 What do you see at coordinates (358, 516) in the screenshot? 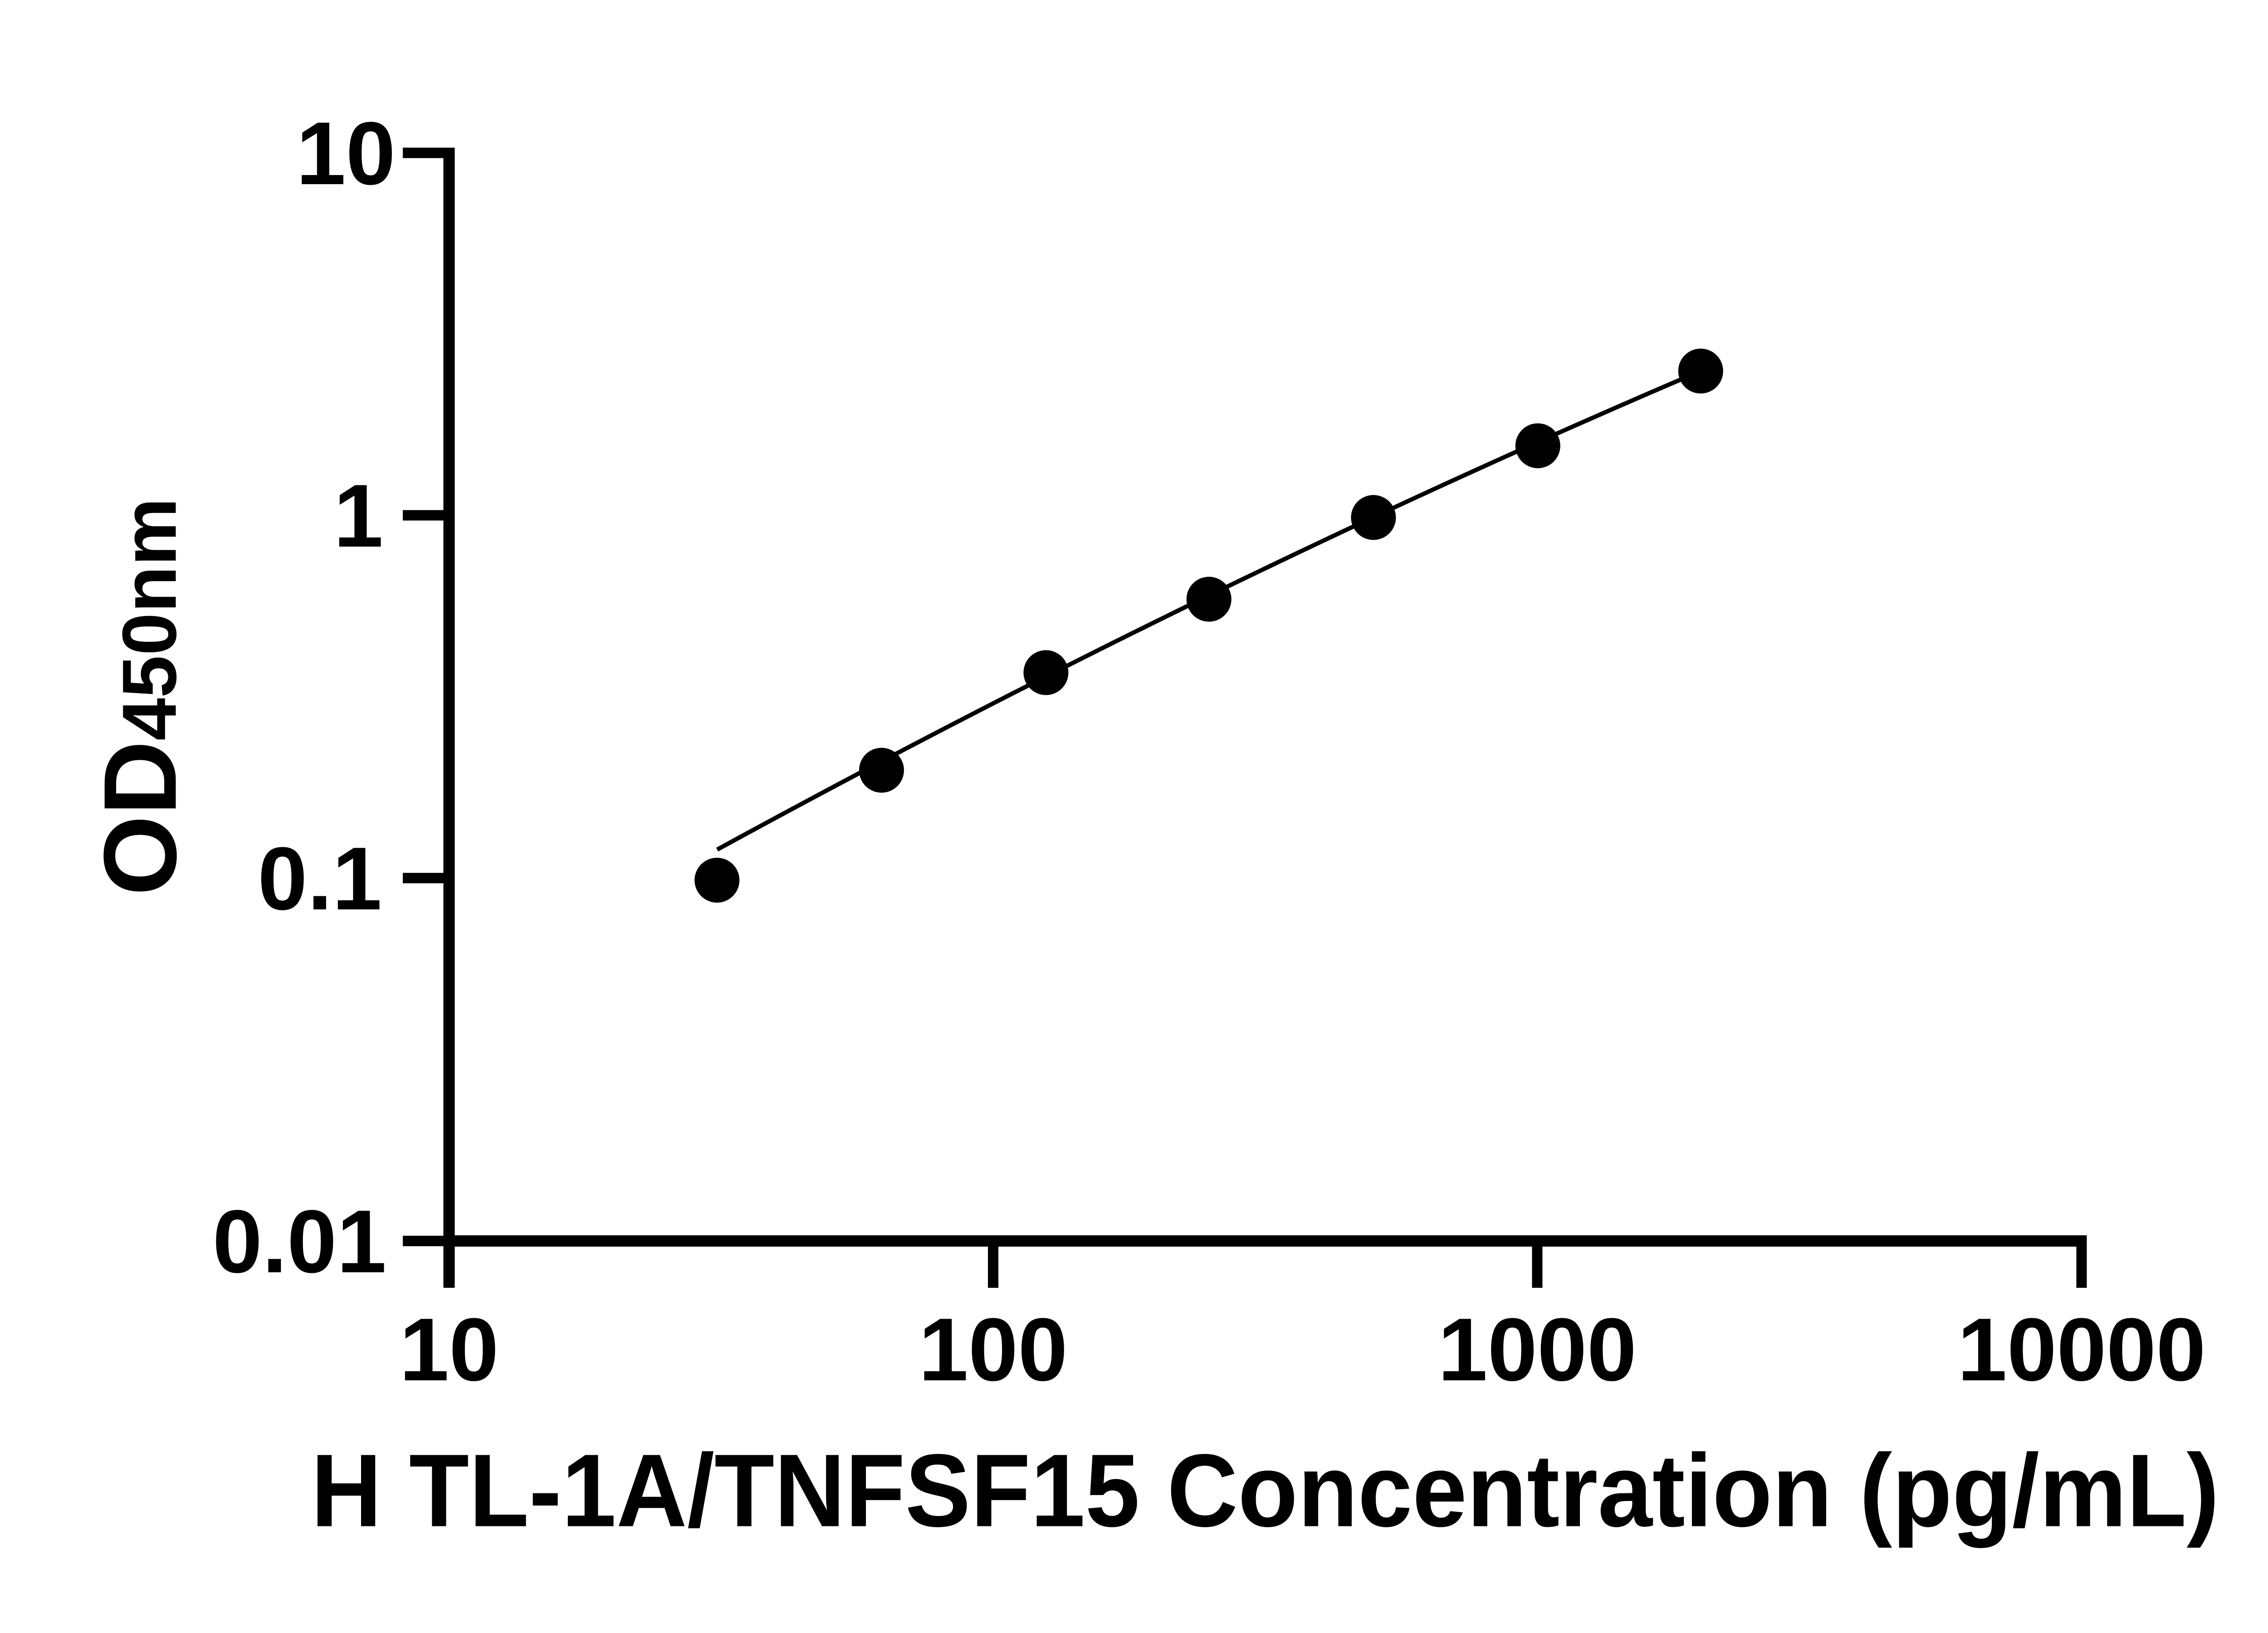
I see `svg-text: 1` at bounding box center [358, 516].